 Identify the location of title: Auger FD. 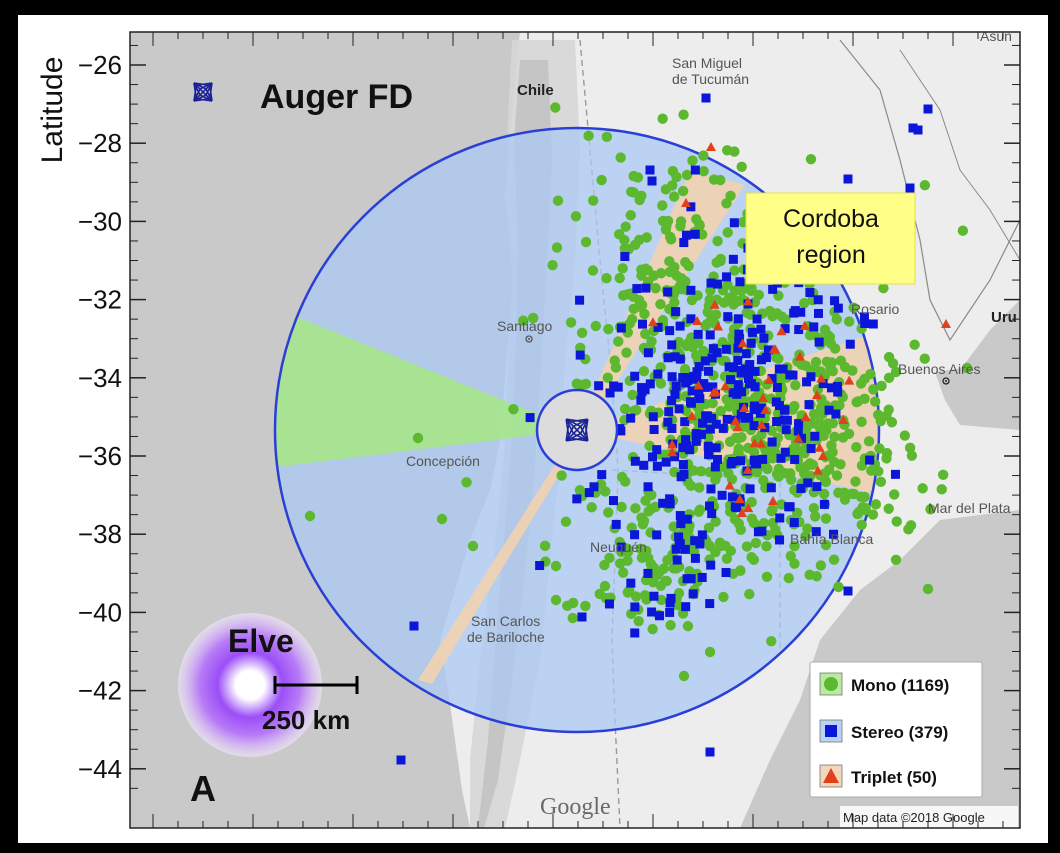
(336, 97).